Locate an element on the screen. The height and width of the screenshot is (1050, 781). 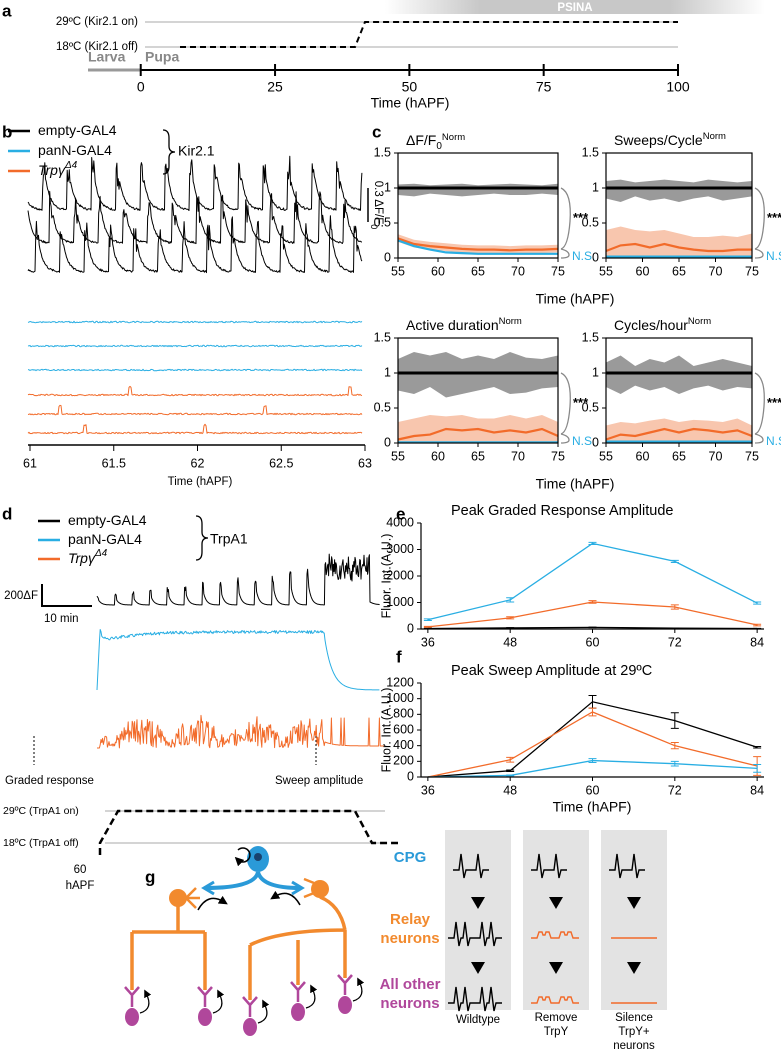
legend-name: panN-GAL4 is located at coordinates (75, 150).